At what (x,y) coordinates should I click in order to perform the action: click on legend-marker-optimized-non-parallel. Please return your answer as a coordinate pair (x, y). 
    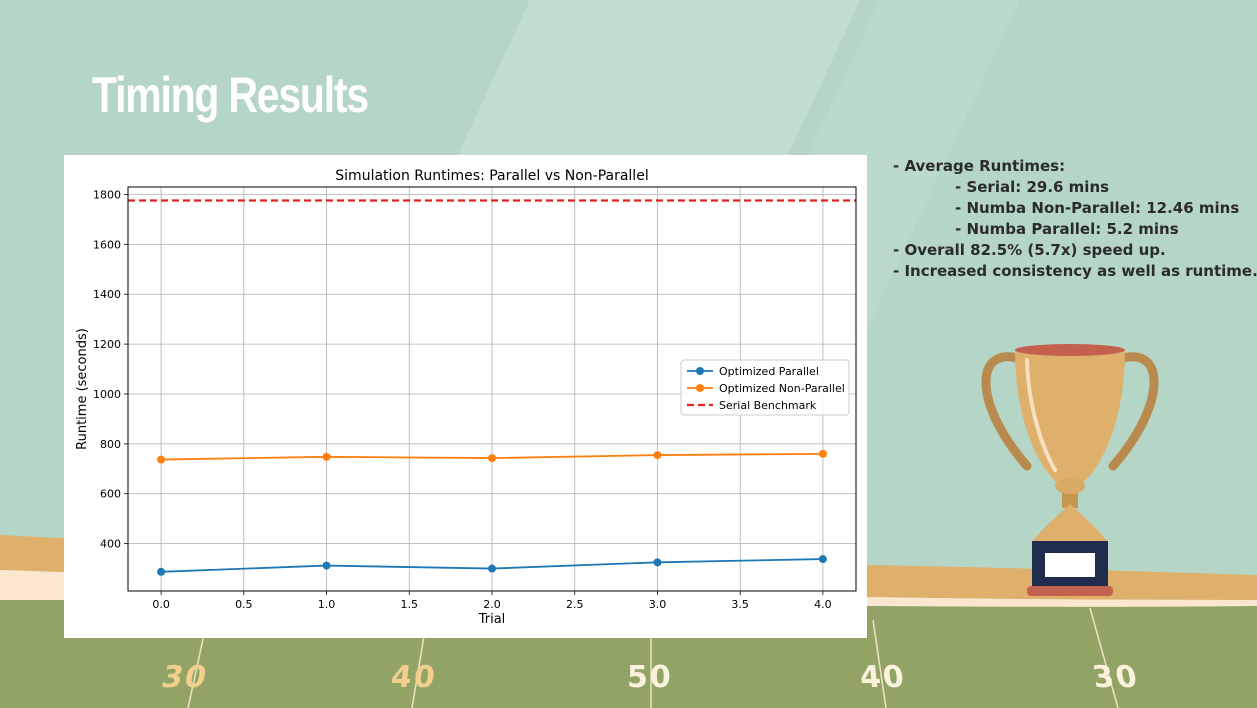
    Looking at the image, I should click on (700, 388).